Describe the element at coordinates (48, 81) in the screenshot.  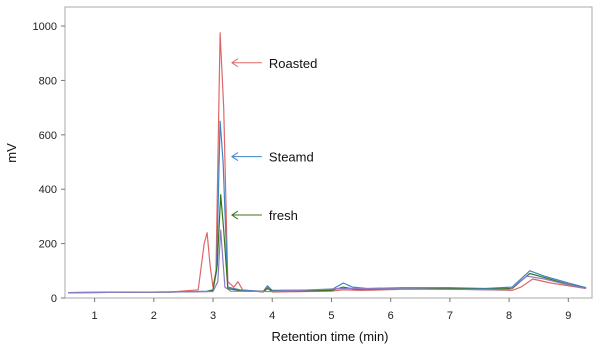
I see `y-tick-label: 800` at that location.